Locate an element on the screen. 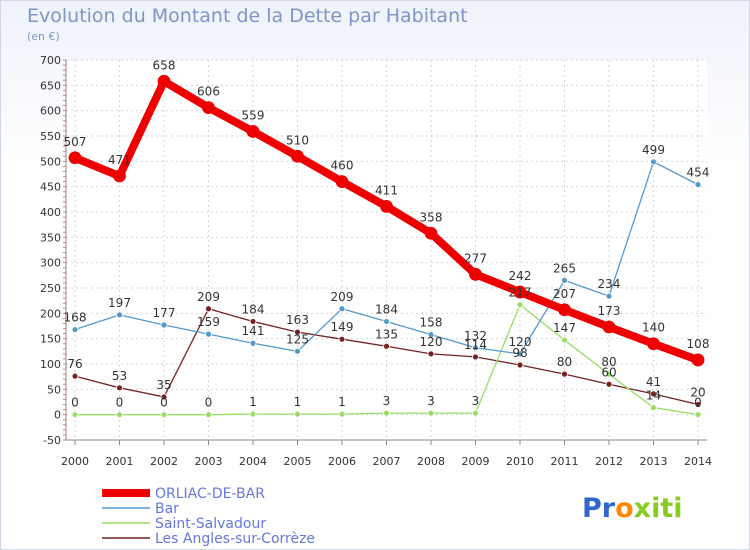 This screenshot has height=550, width=750. y-tick-label: 200 is located at coordinates (50, 313).